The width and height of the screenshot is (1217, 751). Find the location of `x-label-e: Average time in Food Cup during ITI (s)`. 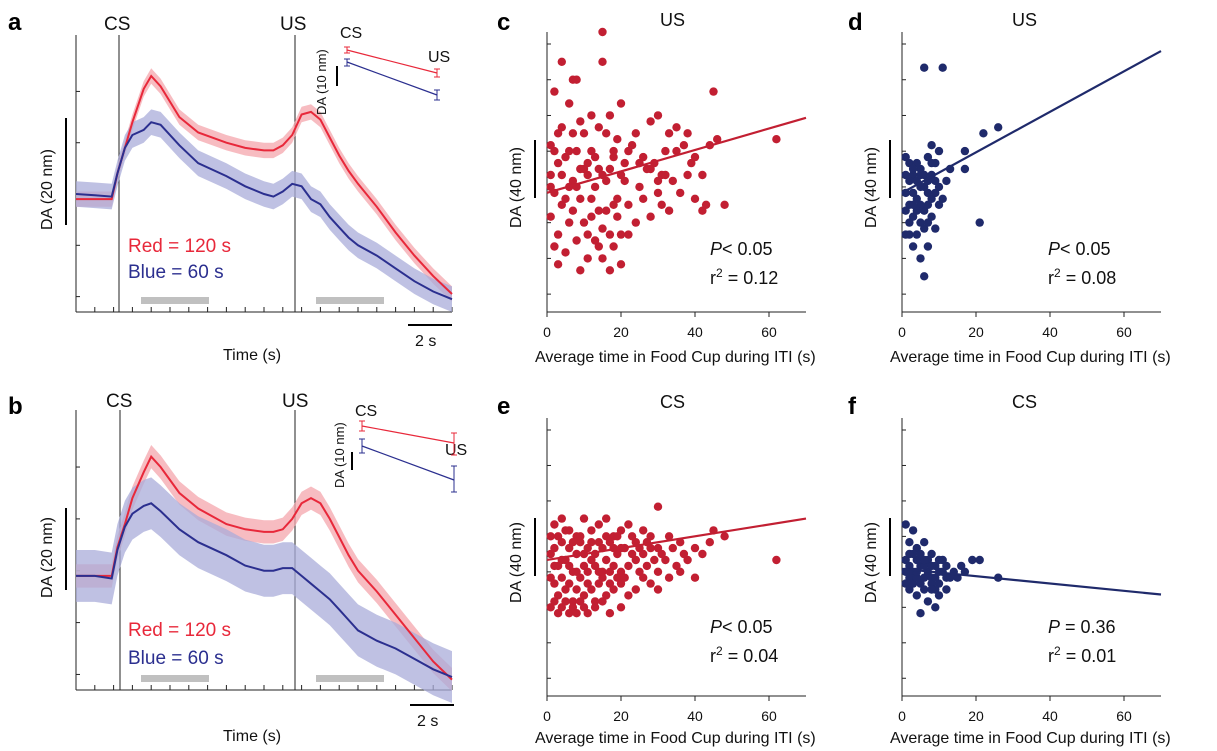

x-label-e: Average time in Food Cup during ITI (s) is located at coordinates (675, 738).